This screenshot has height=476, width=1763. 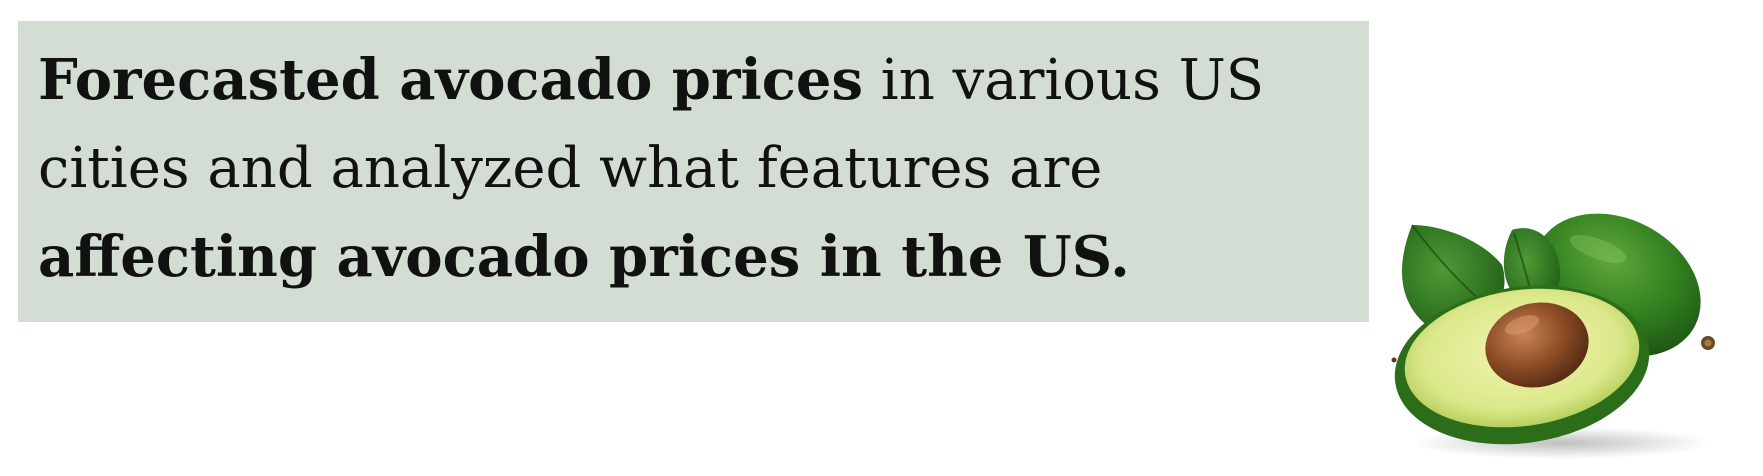 What do you see at coordinates (450, 80) in the screenshot?
I see `headline-bold-1: Forecasted avocado prices` at bounding box center [450, 80].